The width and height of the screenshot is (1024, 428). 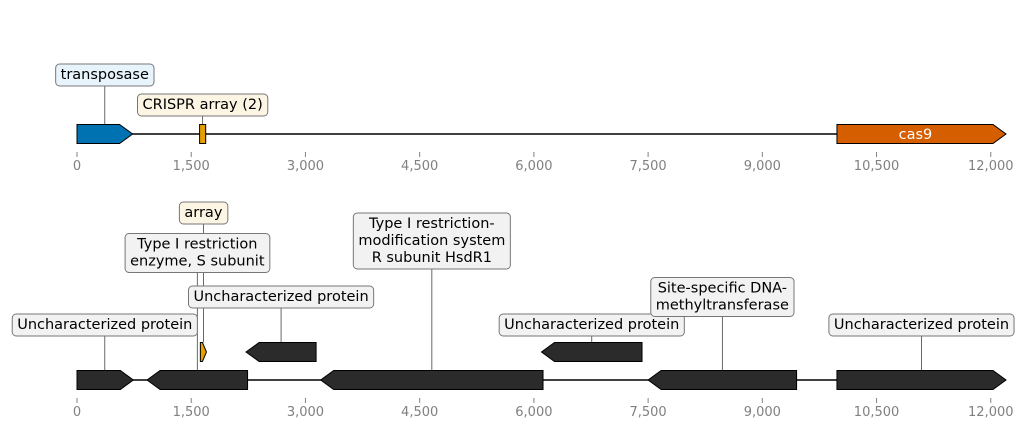 What do you see at coordinates (431, 380) in the screenshot?
I see `type-i-restriction-r-subunit` at bounding box center [431, 380].